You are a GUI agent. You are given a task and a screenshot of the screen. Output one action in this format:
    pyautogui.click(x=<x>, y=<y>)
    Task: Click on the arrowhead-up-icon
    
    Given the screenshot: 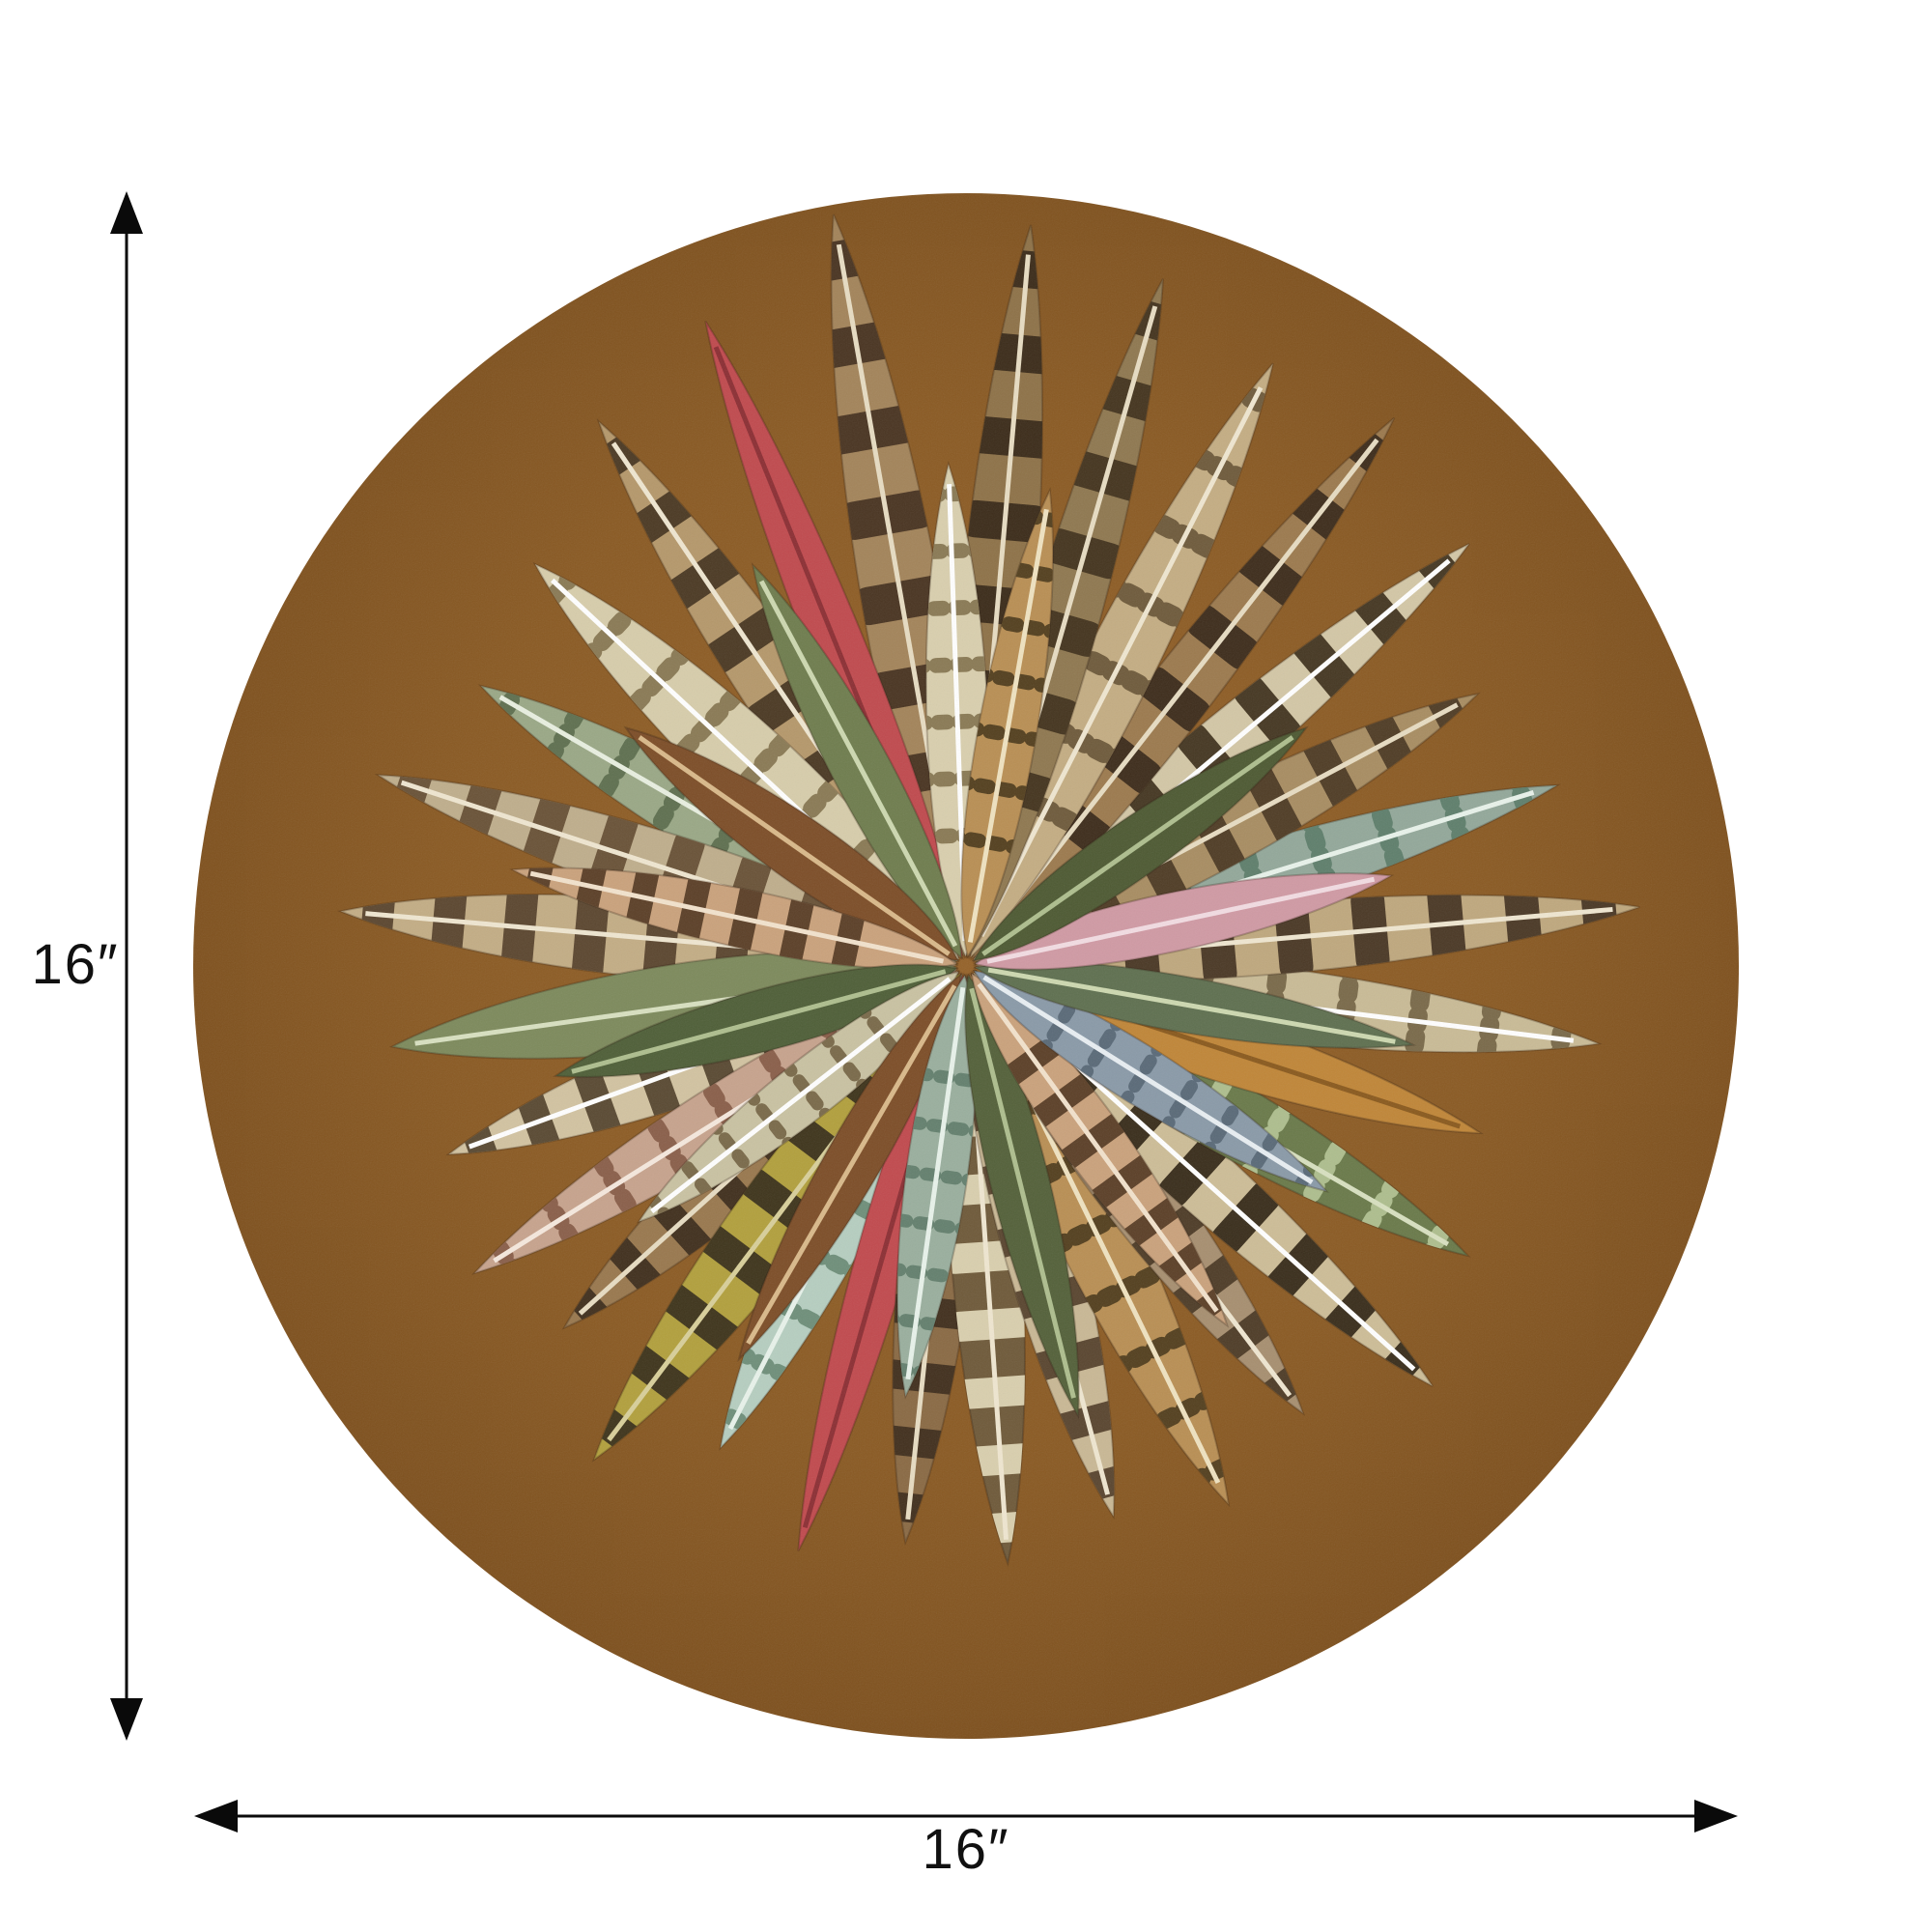 What is the action you would take?
    pyautogui.click(x=126, y=212)
    